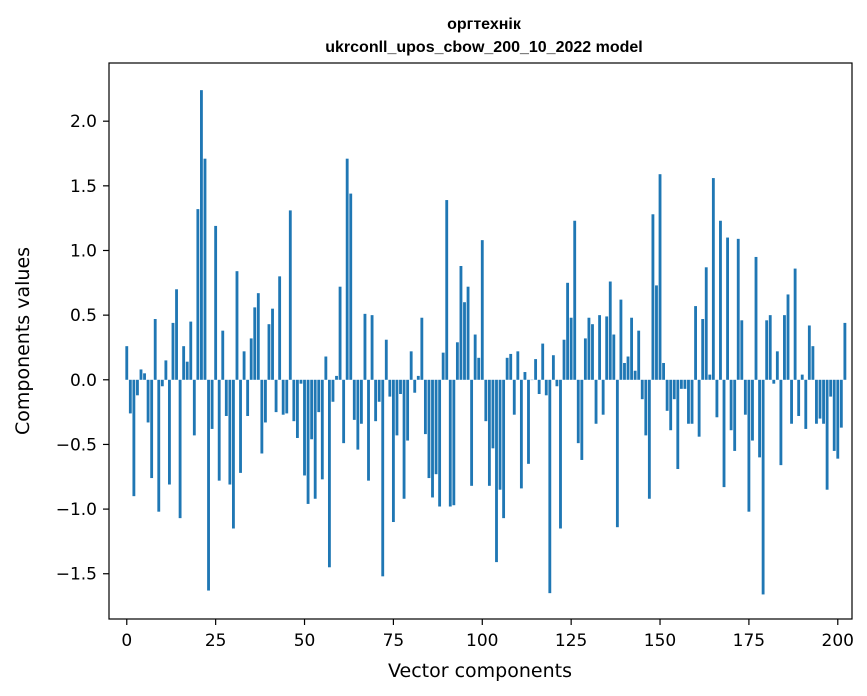 This screenshot has width=867, height=696. What do you see at coordinates (480, 671) in the screenshot?
I see `x-axis-label: Vector components` at bounding box center [480, 671].